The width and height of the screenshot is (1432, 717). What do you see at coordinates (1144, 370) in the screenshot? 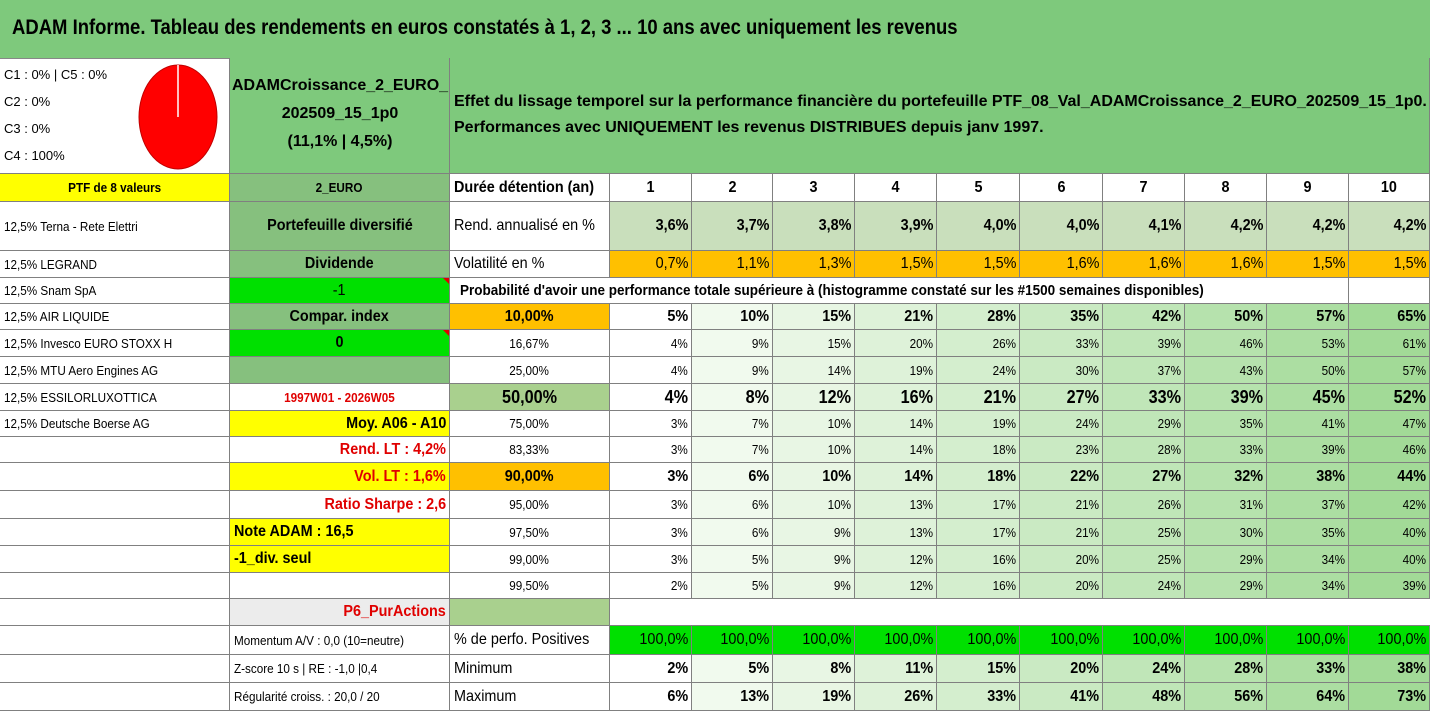
I see `probability-value: 37%` at bounding box center [1144, 370].